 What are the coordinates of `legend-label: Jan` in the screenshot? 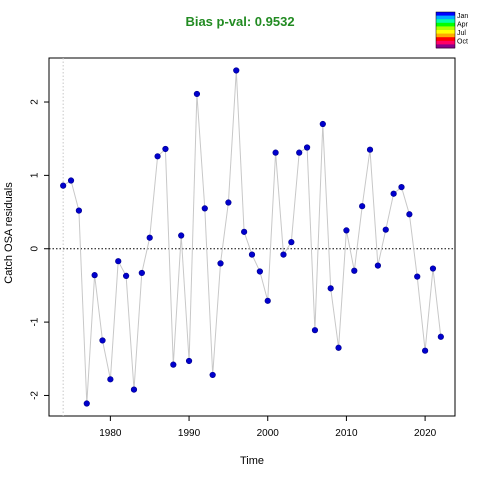 It's located at (462, 16).